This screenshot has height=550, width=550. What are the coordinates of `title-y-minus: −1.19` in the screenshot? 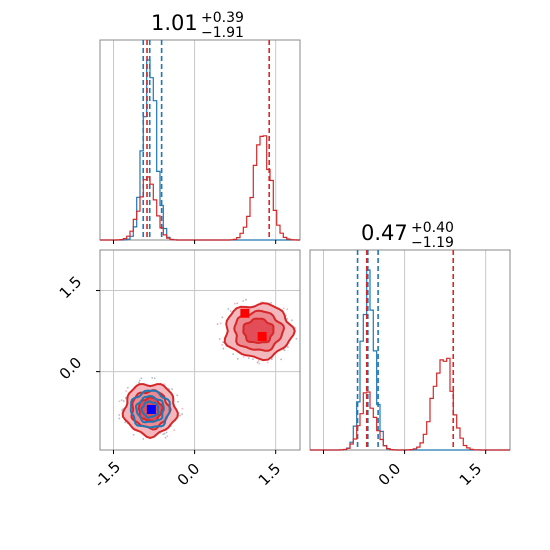 It's located at (432, 243).